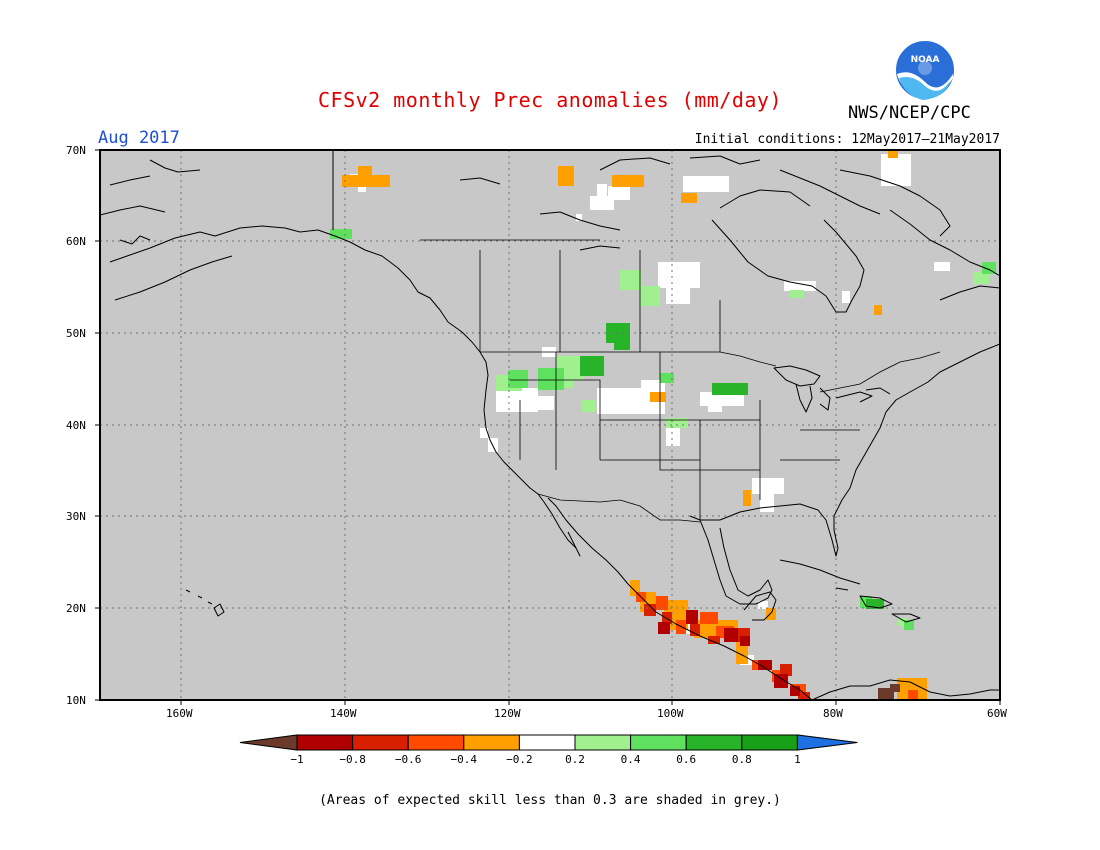  Describe the element at coordinates (575, 759) in the screenshot. I see `colorbar-tick-label: 0.2` at that location.